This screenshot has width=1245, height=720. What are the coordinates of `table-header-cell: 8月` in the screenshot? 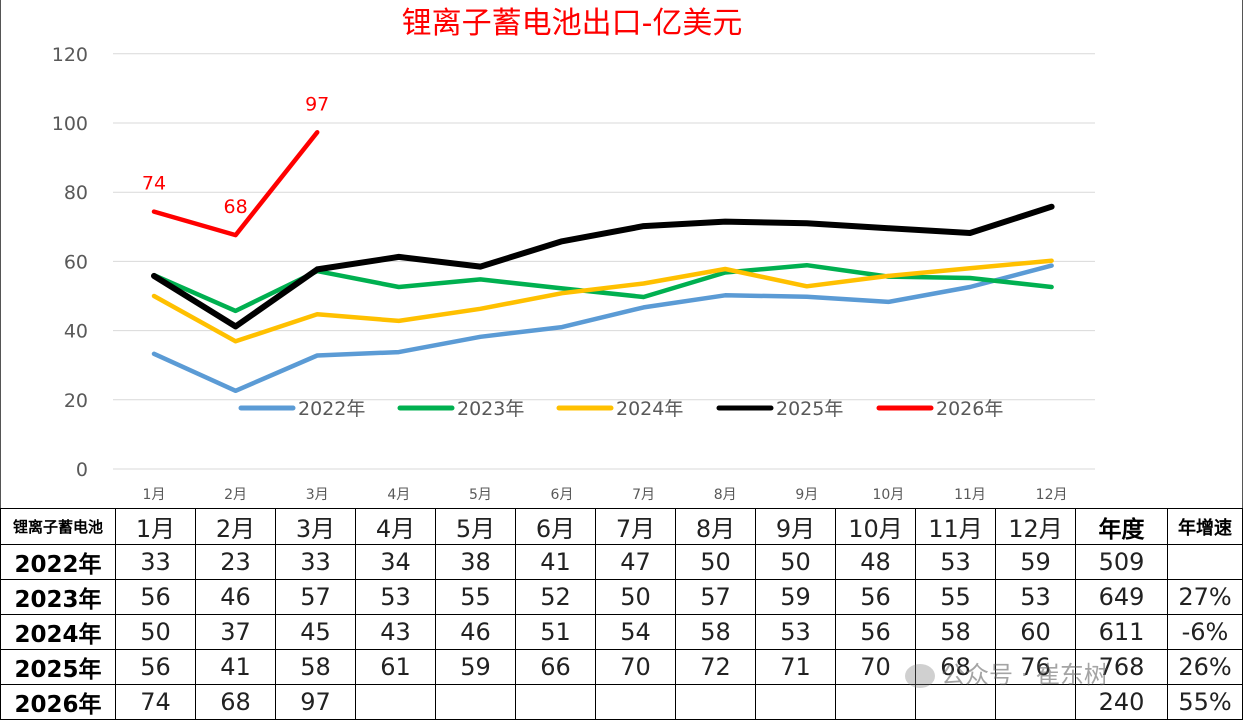 It's located at (715, 526).